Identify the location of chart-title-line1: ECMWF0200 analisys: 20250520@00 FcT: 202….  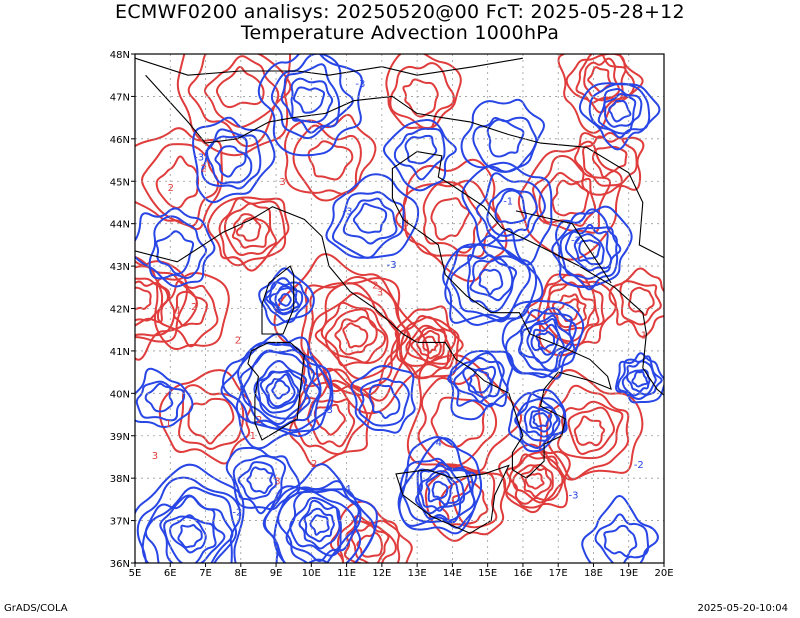
(400, 12).